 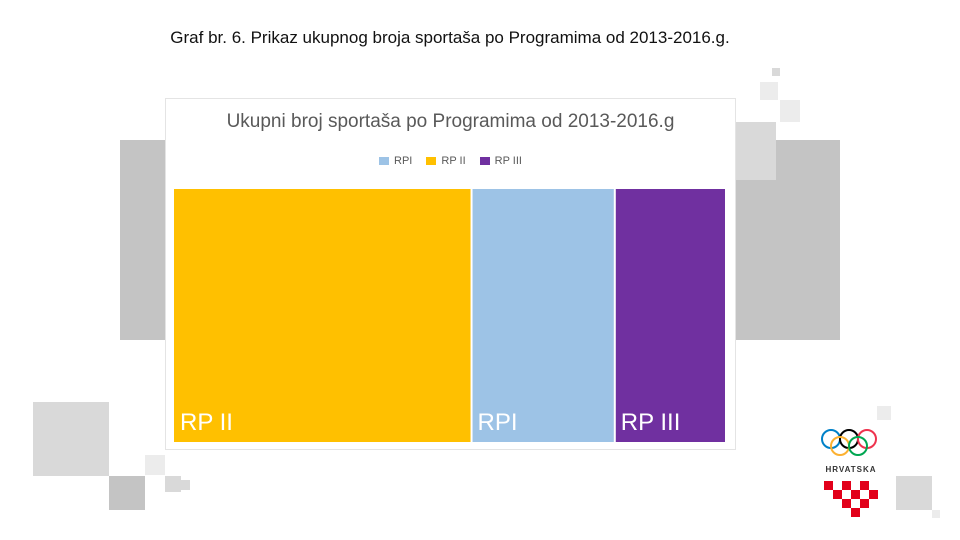 I want to click on olympic-committee-logo: HRVATSKA, so click(x=851, y=472).